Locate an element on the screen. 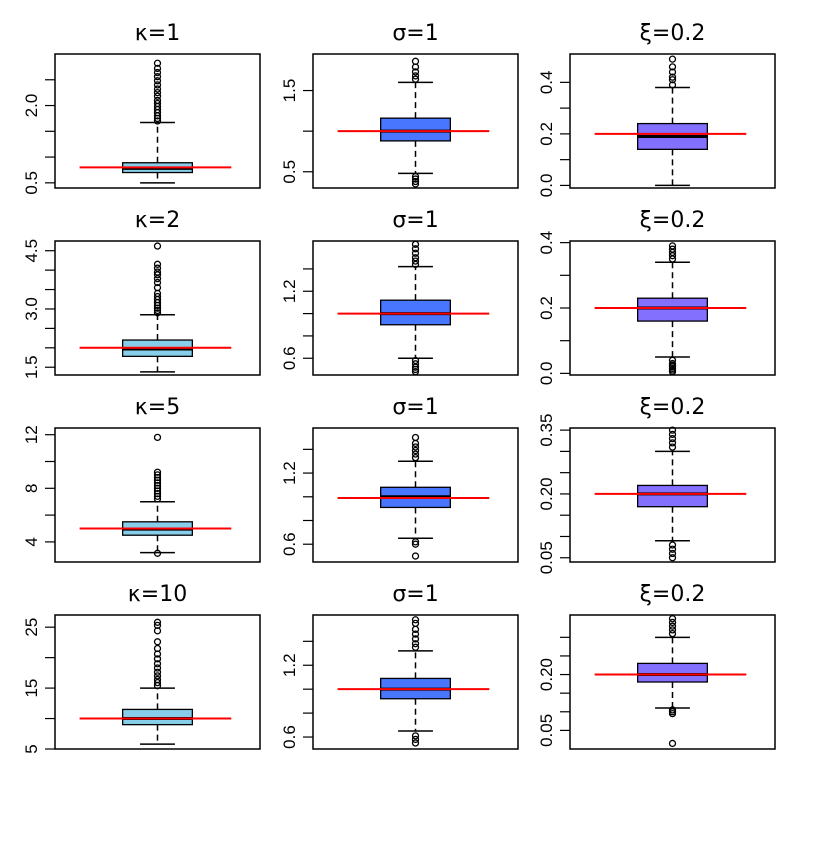 This screenshot has width=830, height=854. panel-9: ξ=0.2 0.05 0.20 0.35 is located at coordinates (656, 484).